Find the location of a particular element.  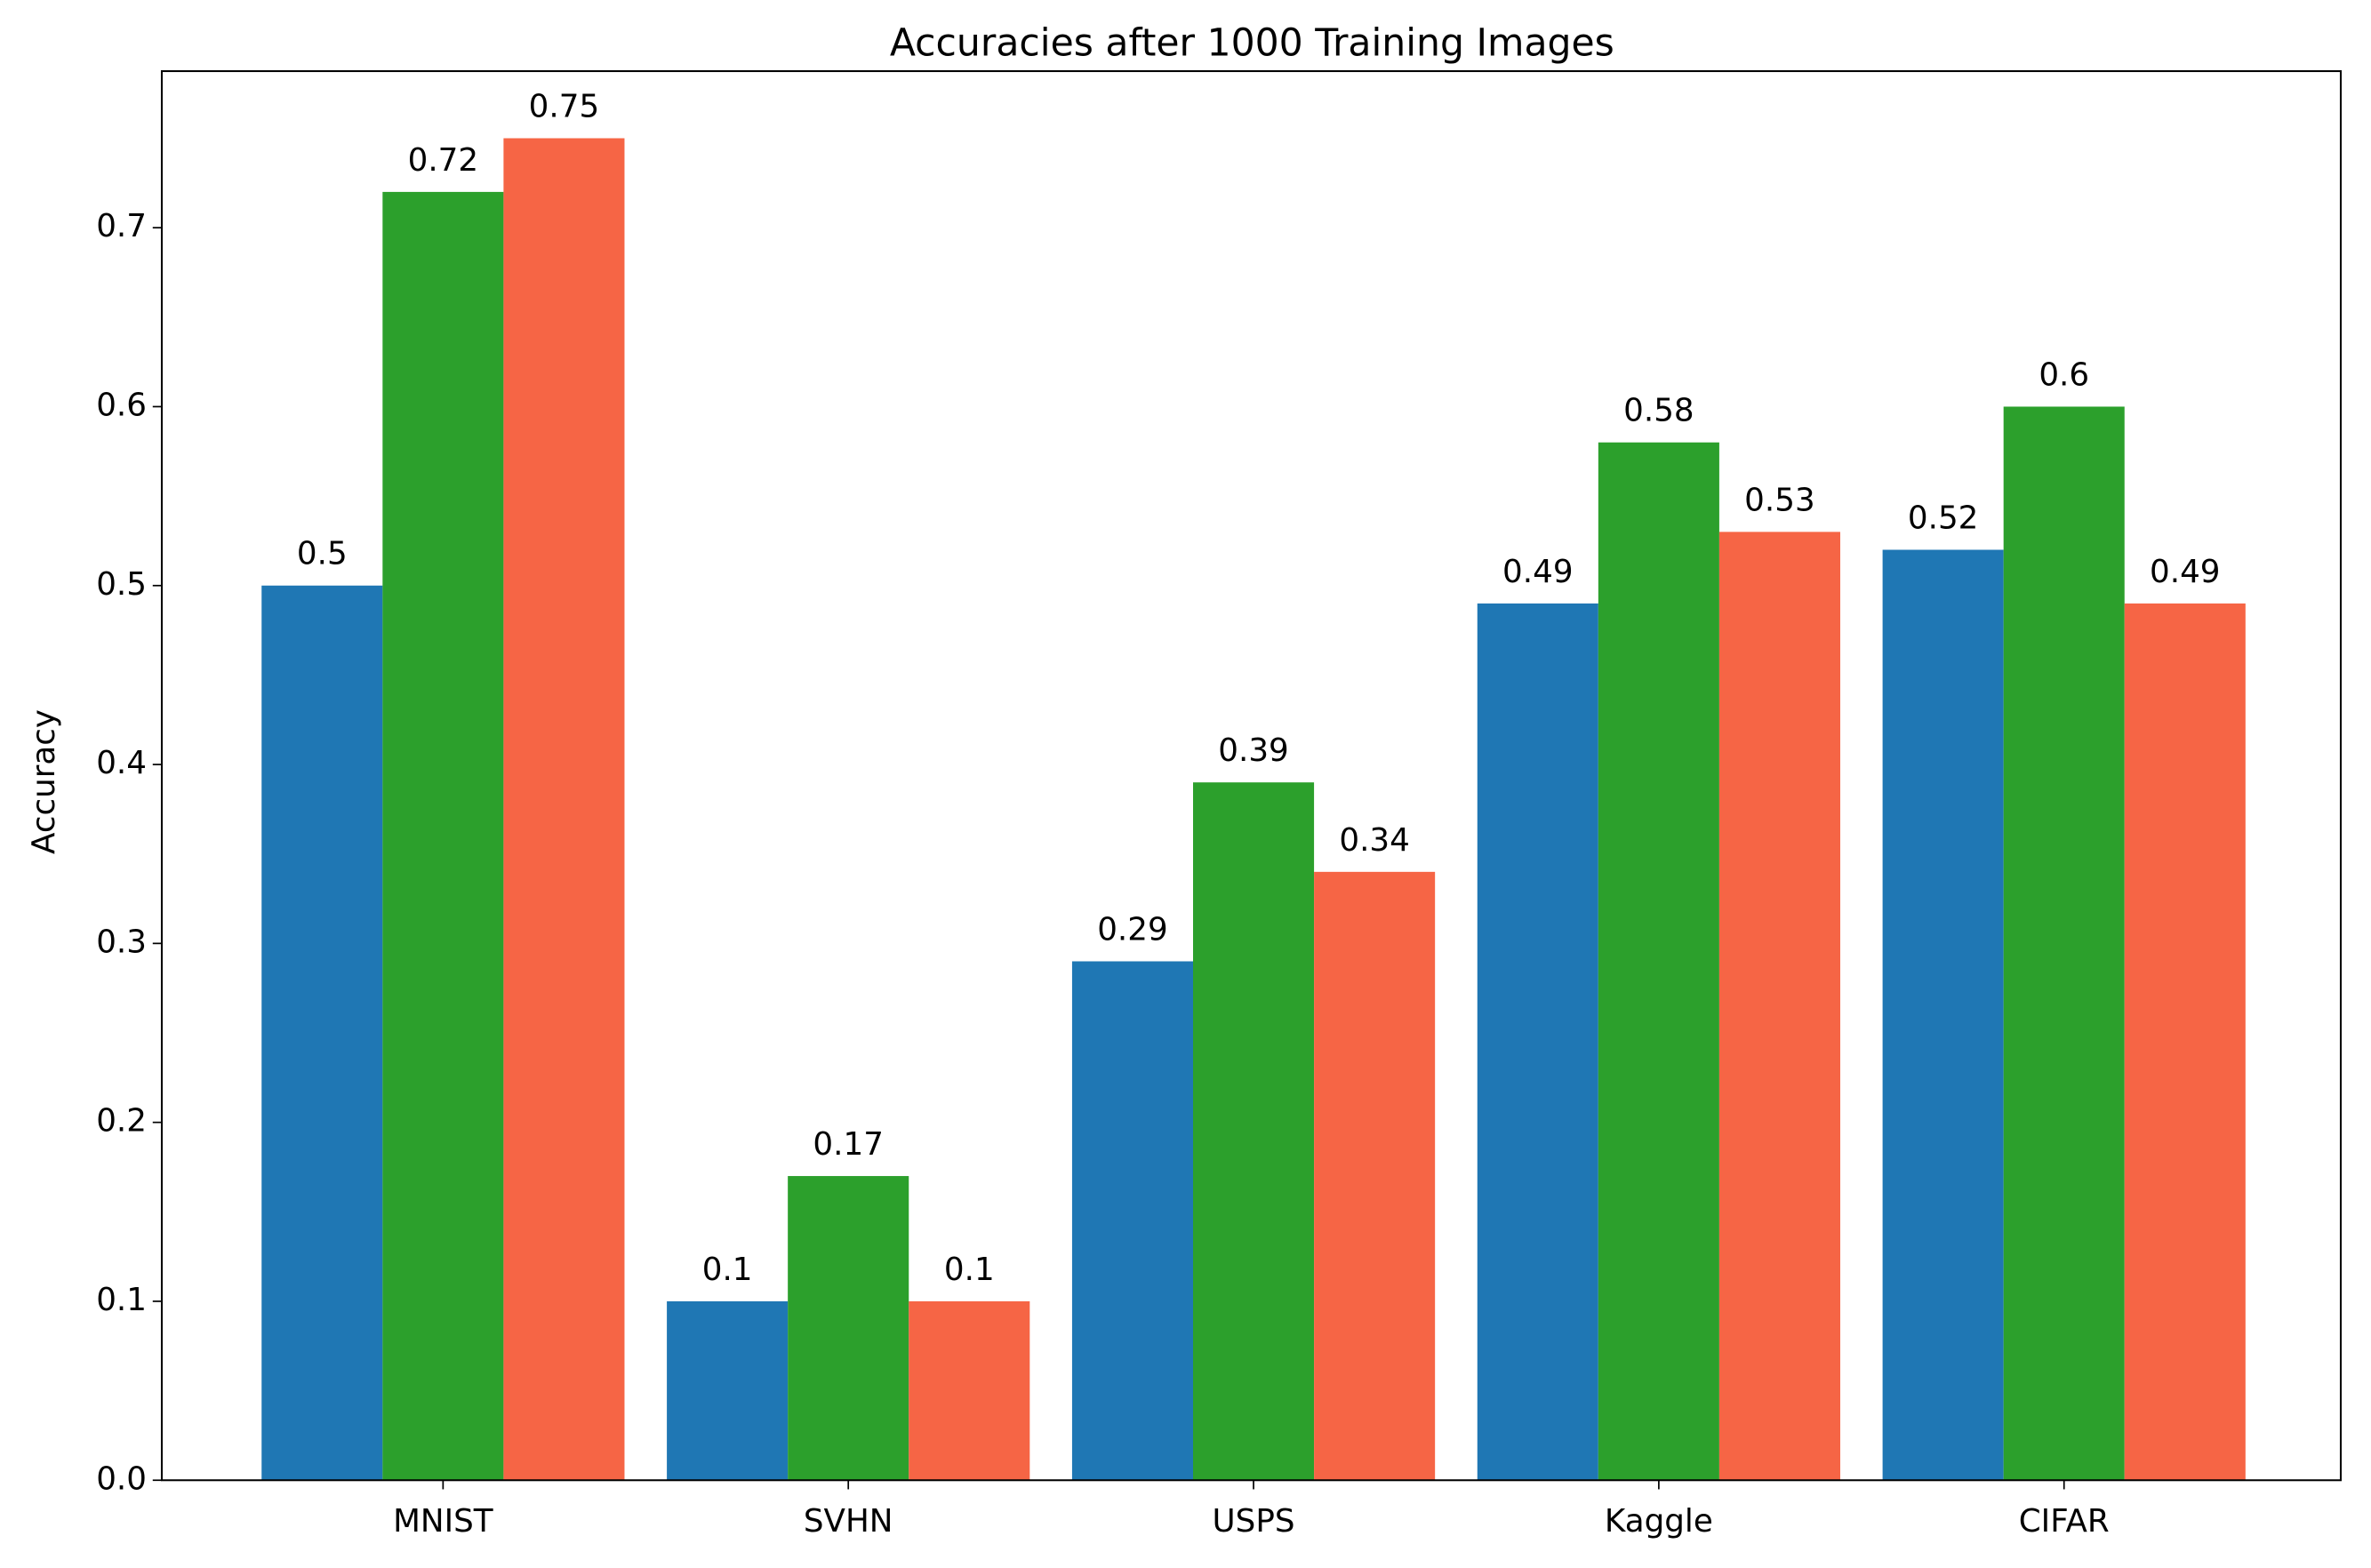

x-tick-label: CIFAR is located at coordinates (2064, 1521).